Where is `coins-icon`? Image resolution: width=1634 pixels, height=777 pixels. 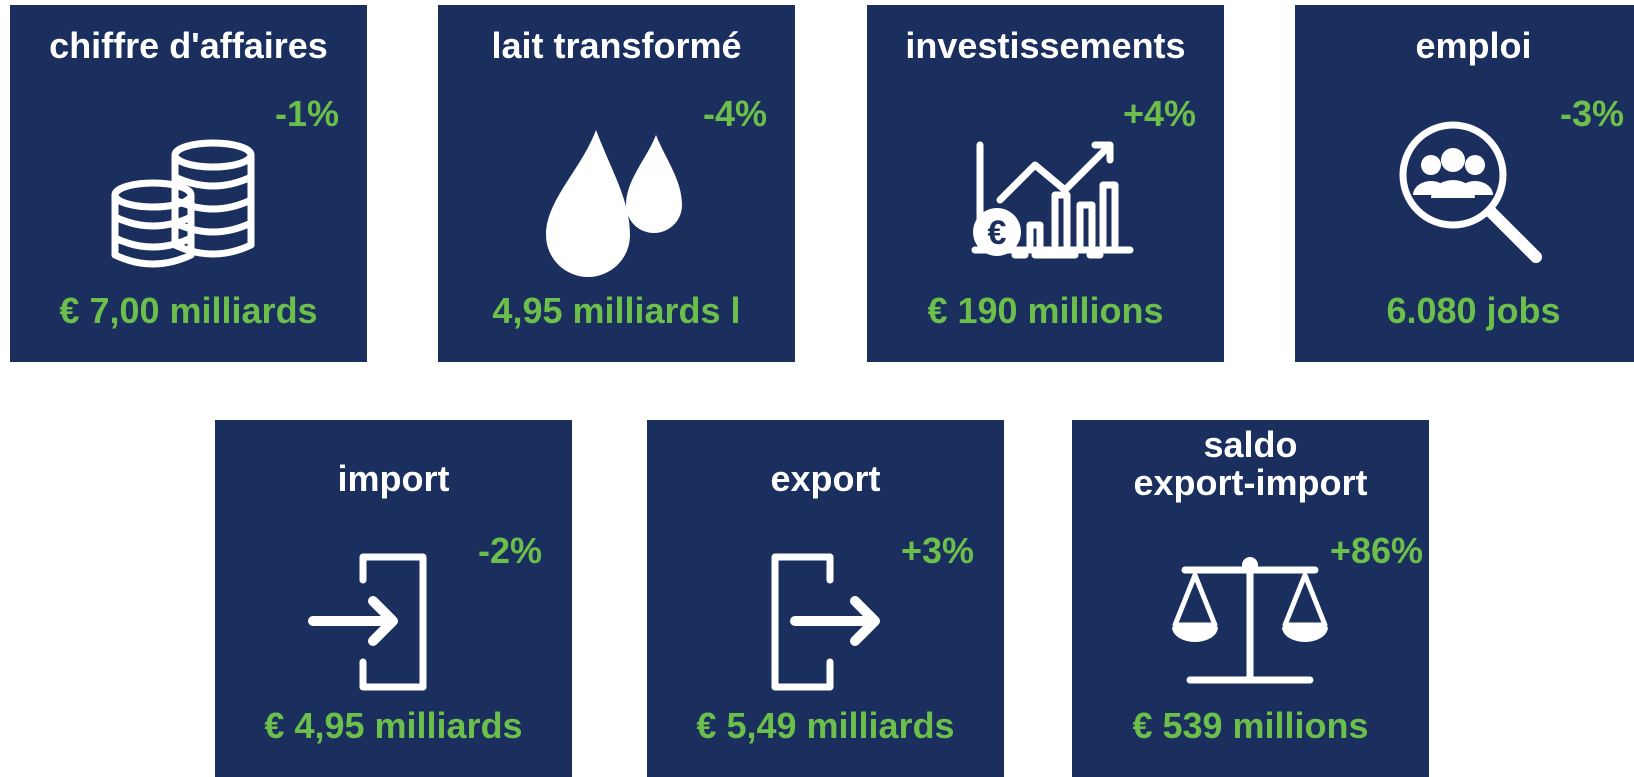
coins-icon is located at coordinates (183, 203).